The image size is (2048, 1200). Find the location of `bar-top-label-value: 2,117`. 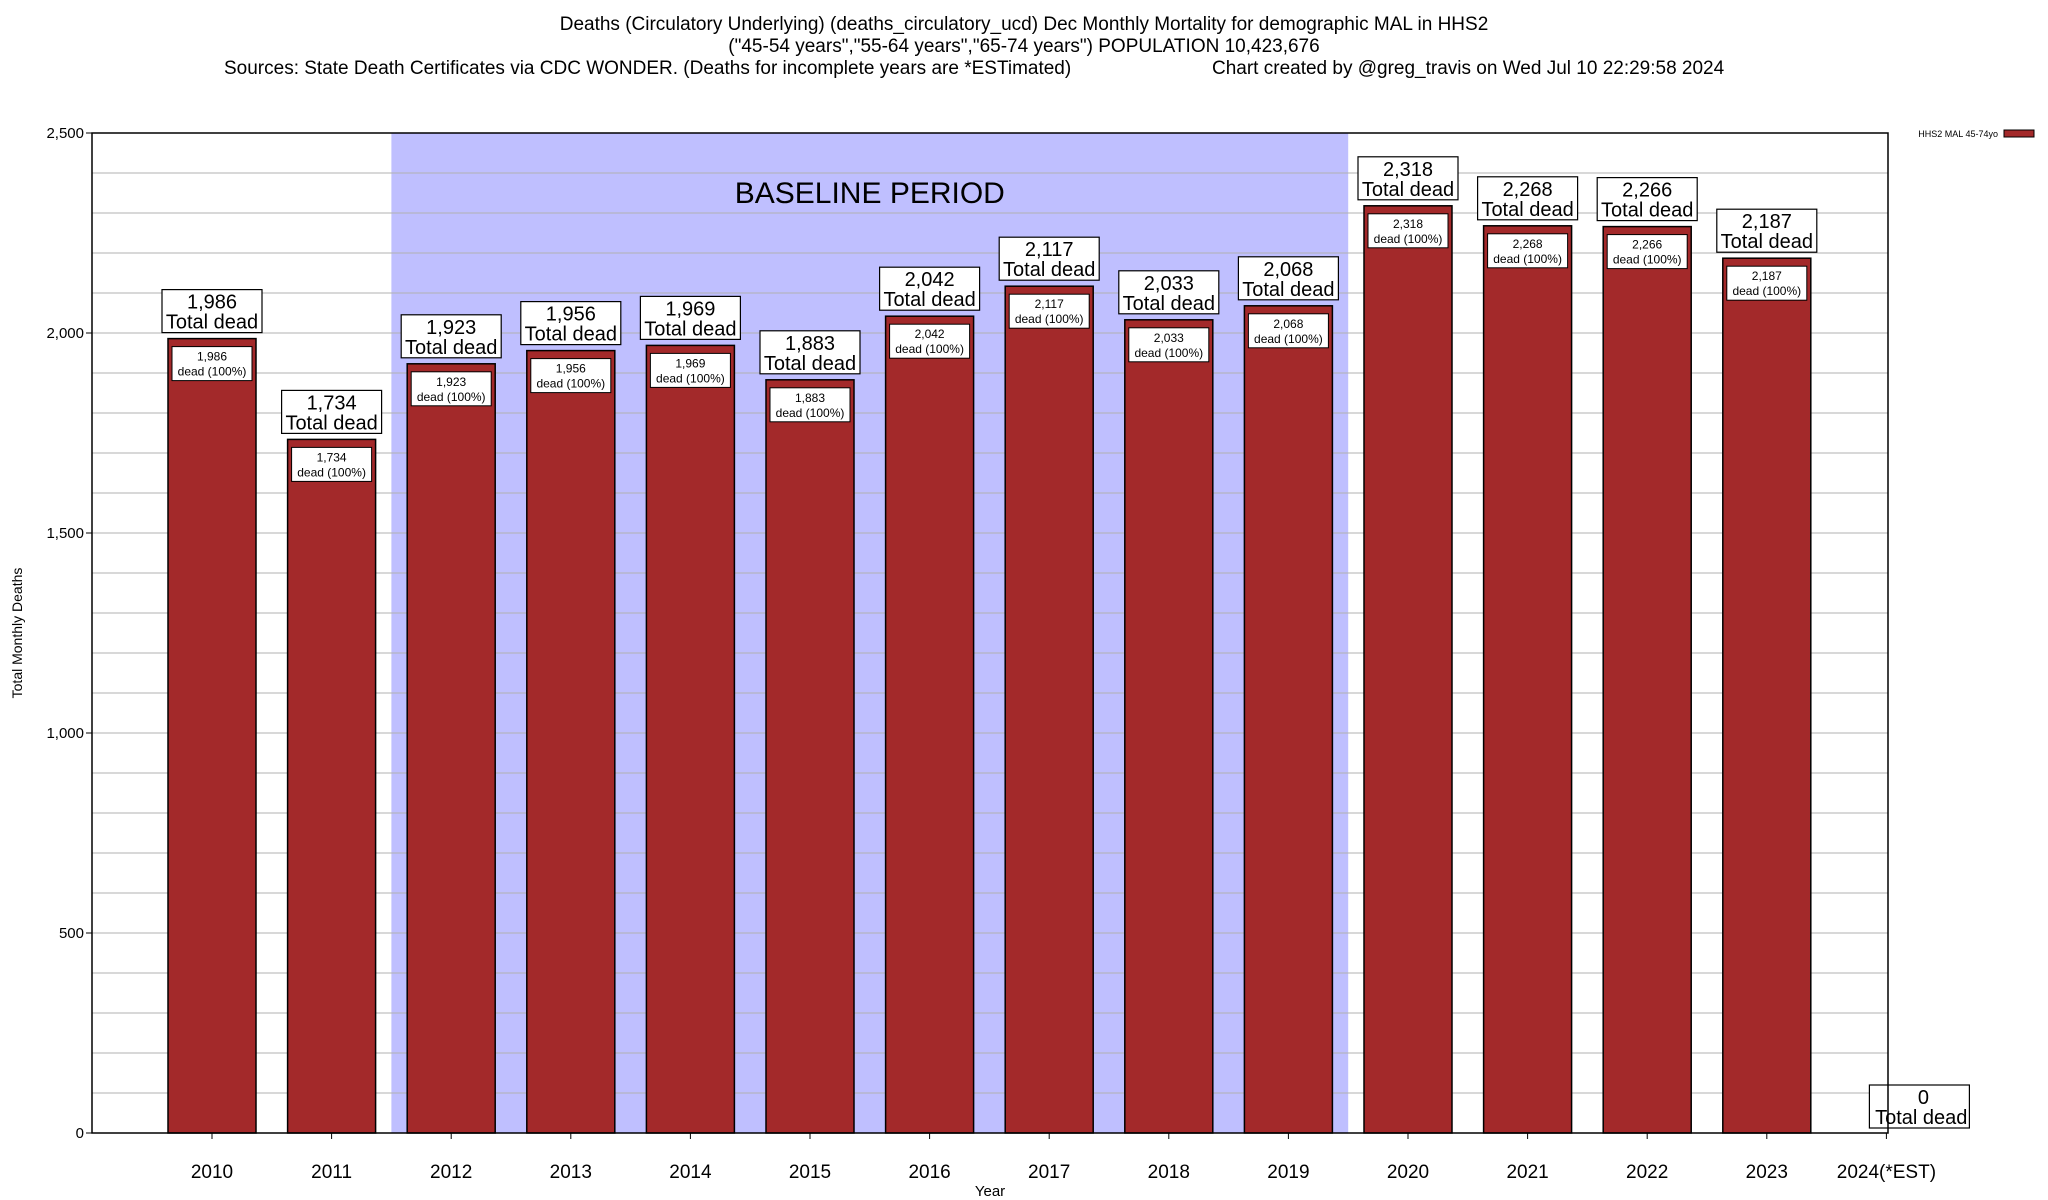

bar-top-label-value: 2,117 is located at coordinates (1049, 250).